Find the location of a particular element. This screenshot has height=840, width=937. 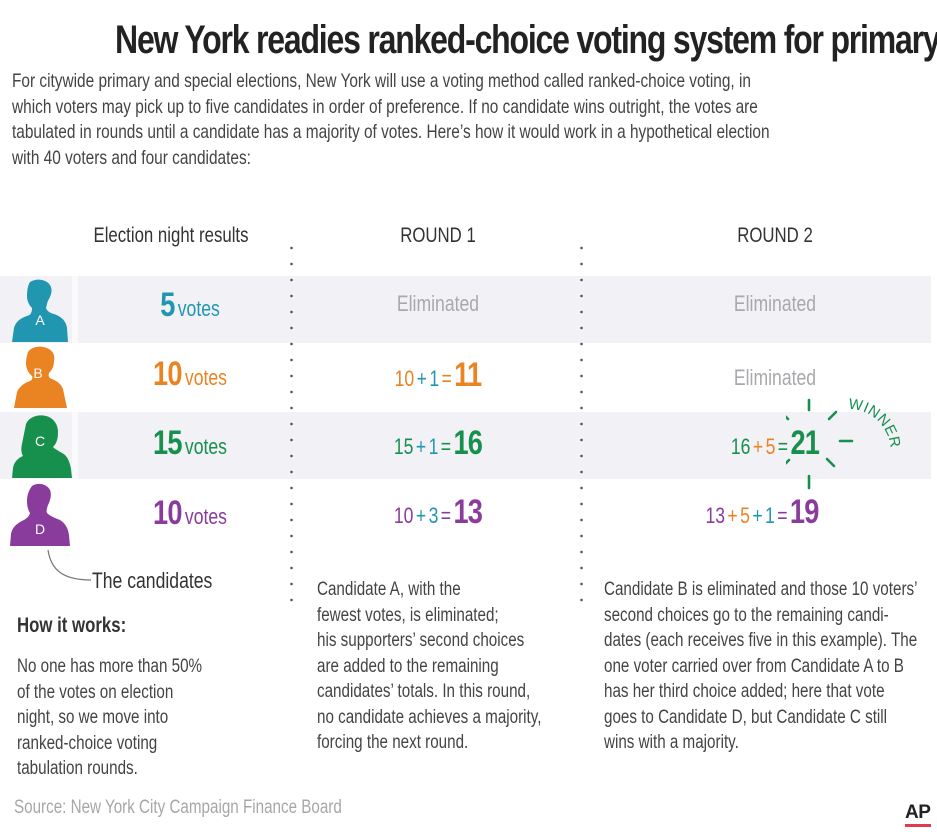

round1-result-a: Eliminated is located at coordinates (438, 304).